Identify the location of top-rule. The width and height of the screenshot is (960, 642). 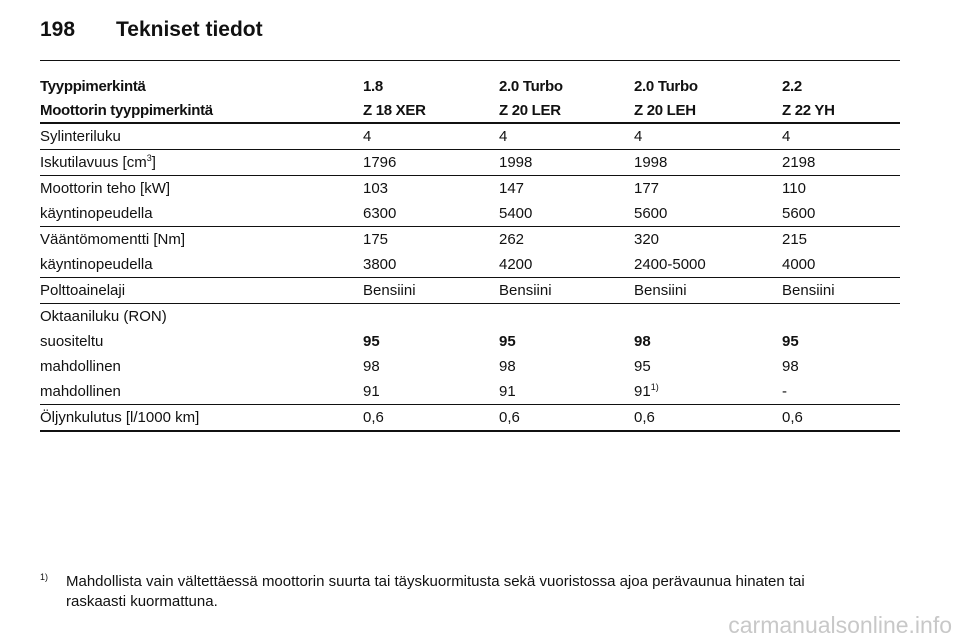
(470, 60).